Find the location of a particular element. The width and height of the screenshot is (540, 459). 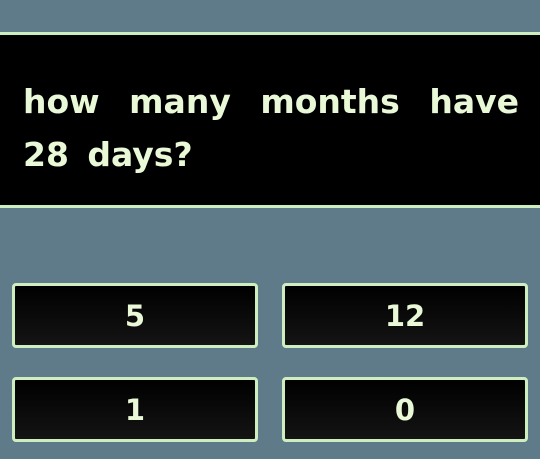

answer-label: 12 is located at coordinates (405, 315).